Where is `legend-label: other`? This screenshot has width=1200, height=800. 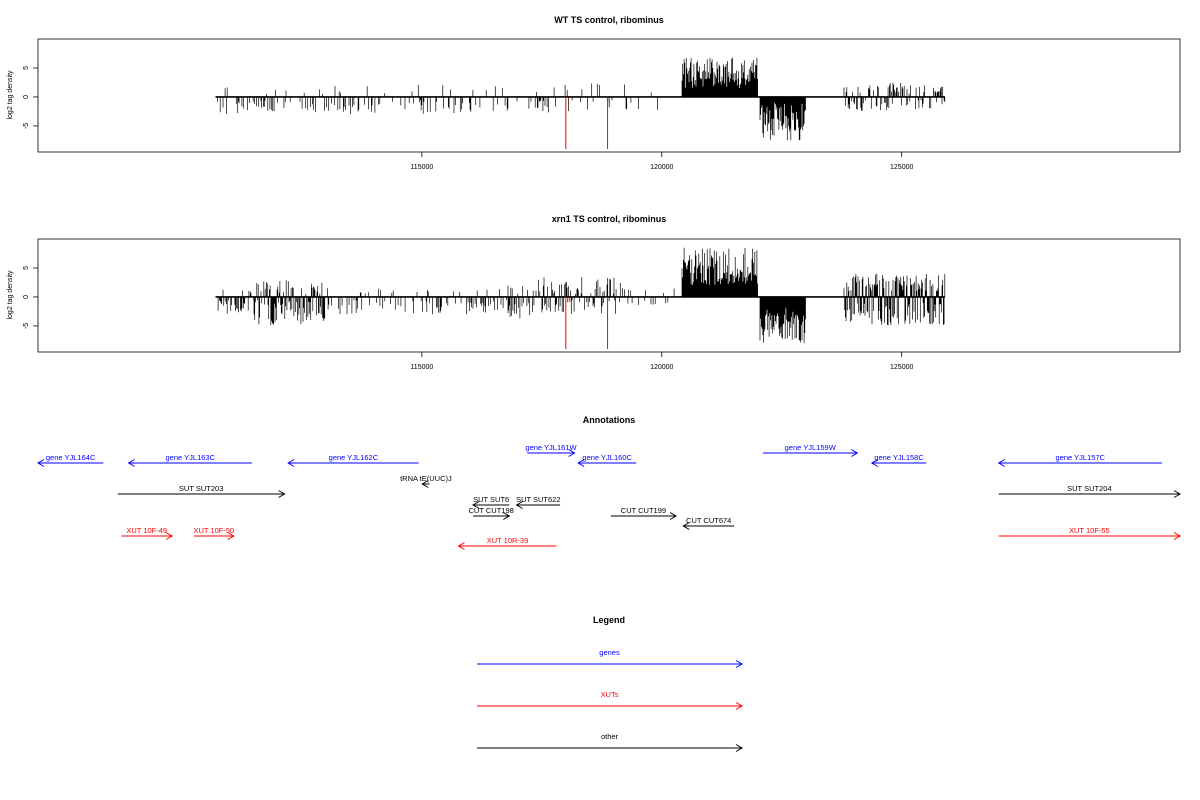 legend-label: other is located at coordinates (610, 736).